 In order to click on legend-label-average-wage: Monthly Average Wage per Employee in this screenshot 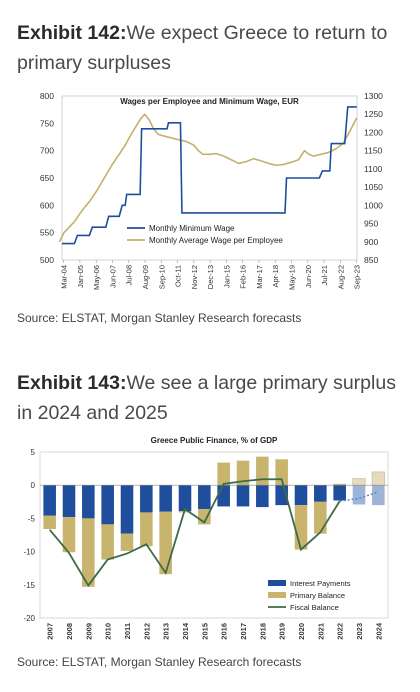, I will do `click(216, 240)`.